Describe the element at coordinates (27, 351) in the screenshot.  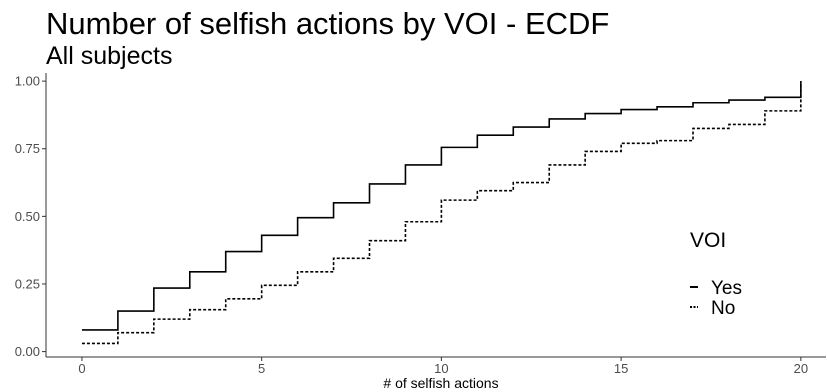
I see `y-tick-label: 0.00` at that location.